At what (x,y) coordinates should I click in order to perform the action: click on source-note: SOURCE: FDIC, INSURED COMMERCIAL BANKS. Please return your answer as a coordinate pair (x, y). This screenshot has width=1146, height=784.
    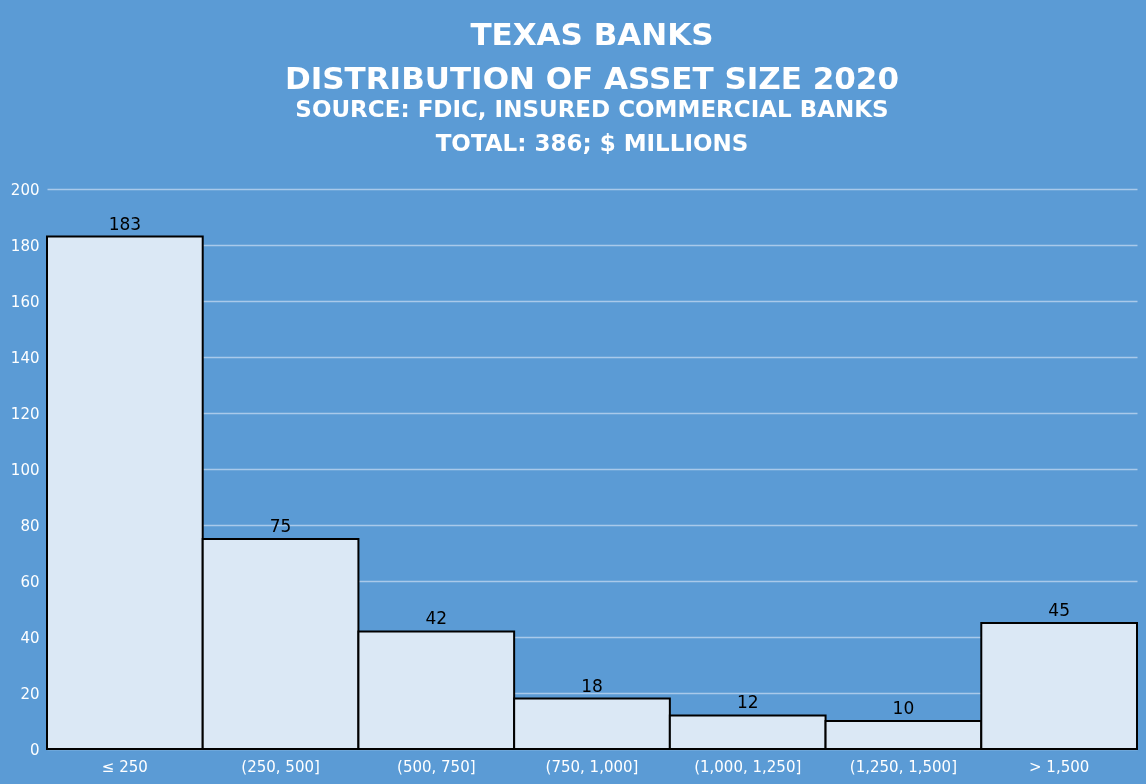
    Looking at the image, I should click on (592, 109).